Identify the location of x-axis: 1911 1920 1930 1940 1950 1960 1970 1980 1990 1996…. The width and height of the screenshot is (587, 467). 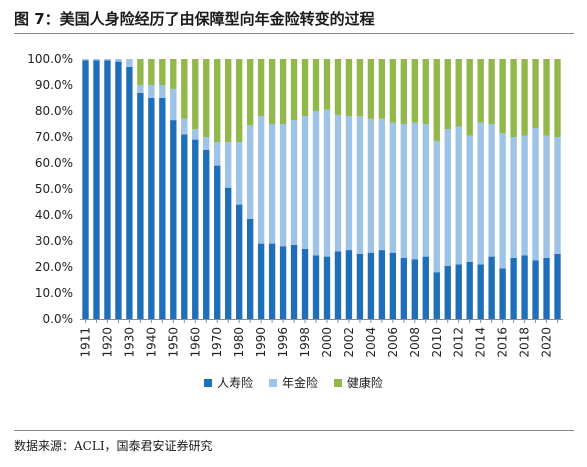
(320, 338).